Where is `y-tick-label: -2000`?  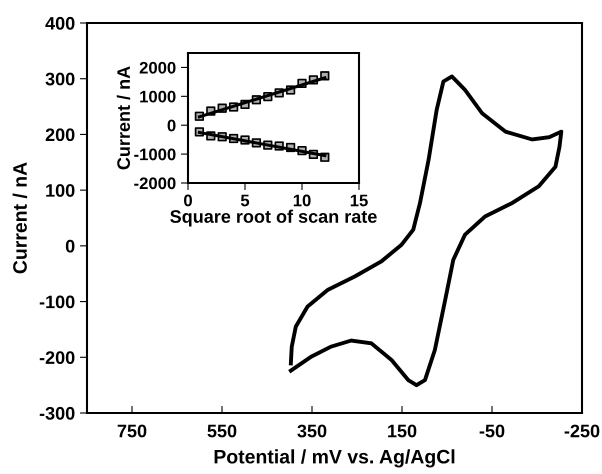
y-tick-label: -2000 is located at coordinates (155, 183).